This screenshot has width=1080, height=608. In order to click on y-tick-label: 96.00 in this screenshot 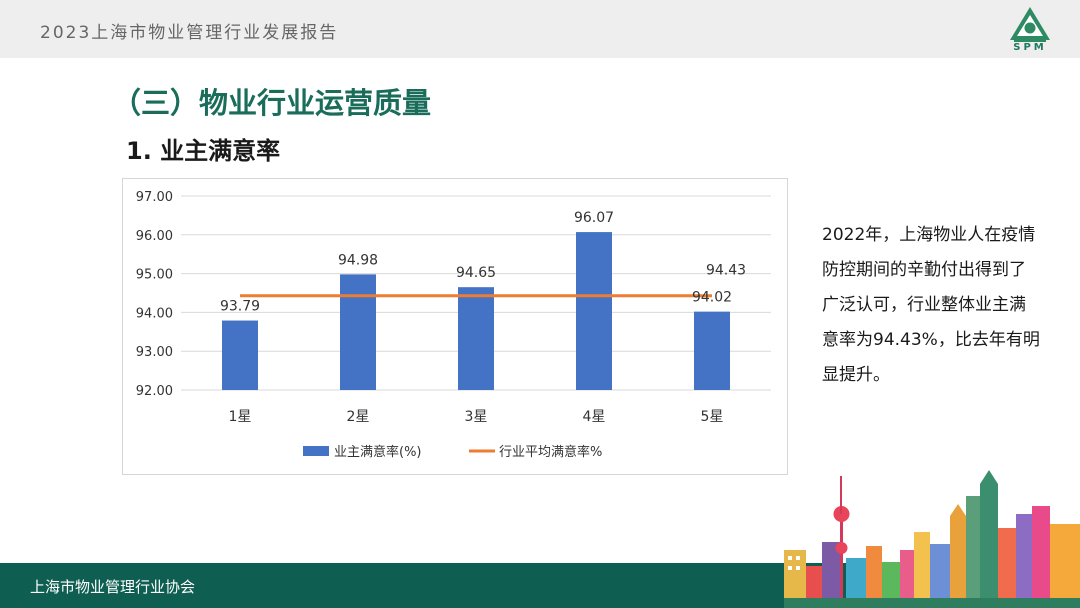, I will do `click(154, 236)`.